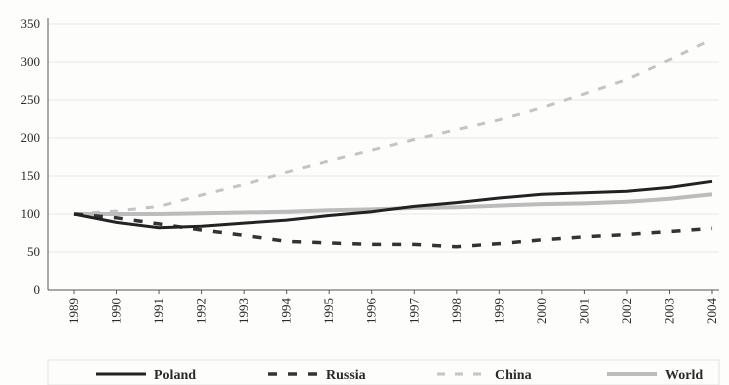 This screenshot has height=385, width=729. What do you see at coordinates (158, 311) in the screenshot?
I see `x-tick-label: 1991` at bounding box center [158, 311].